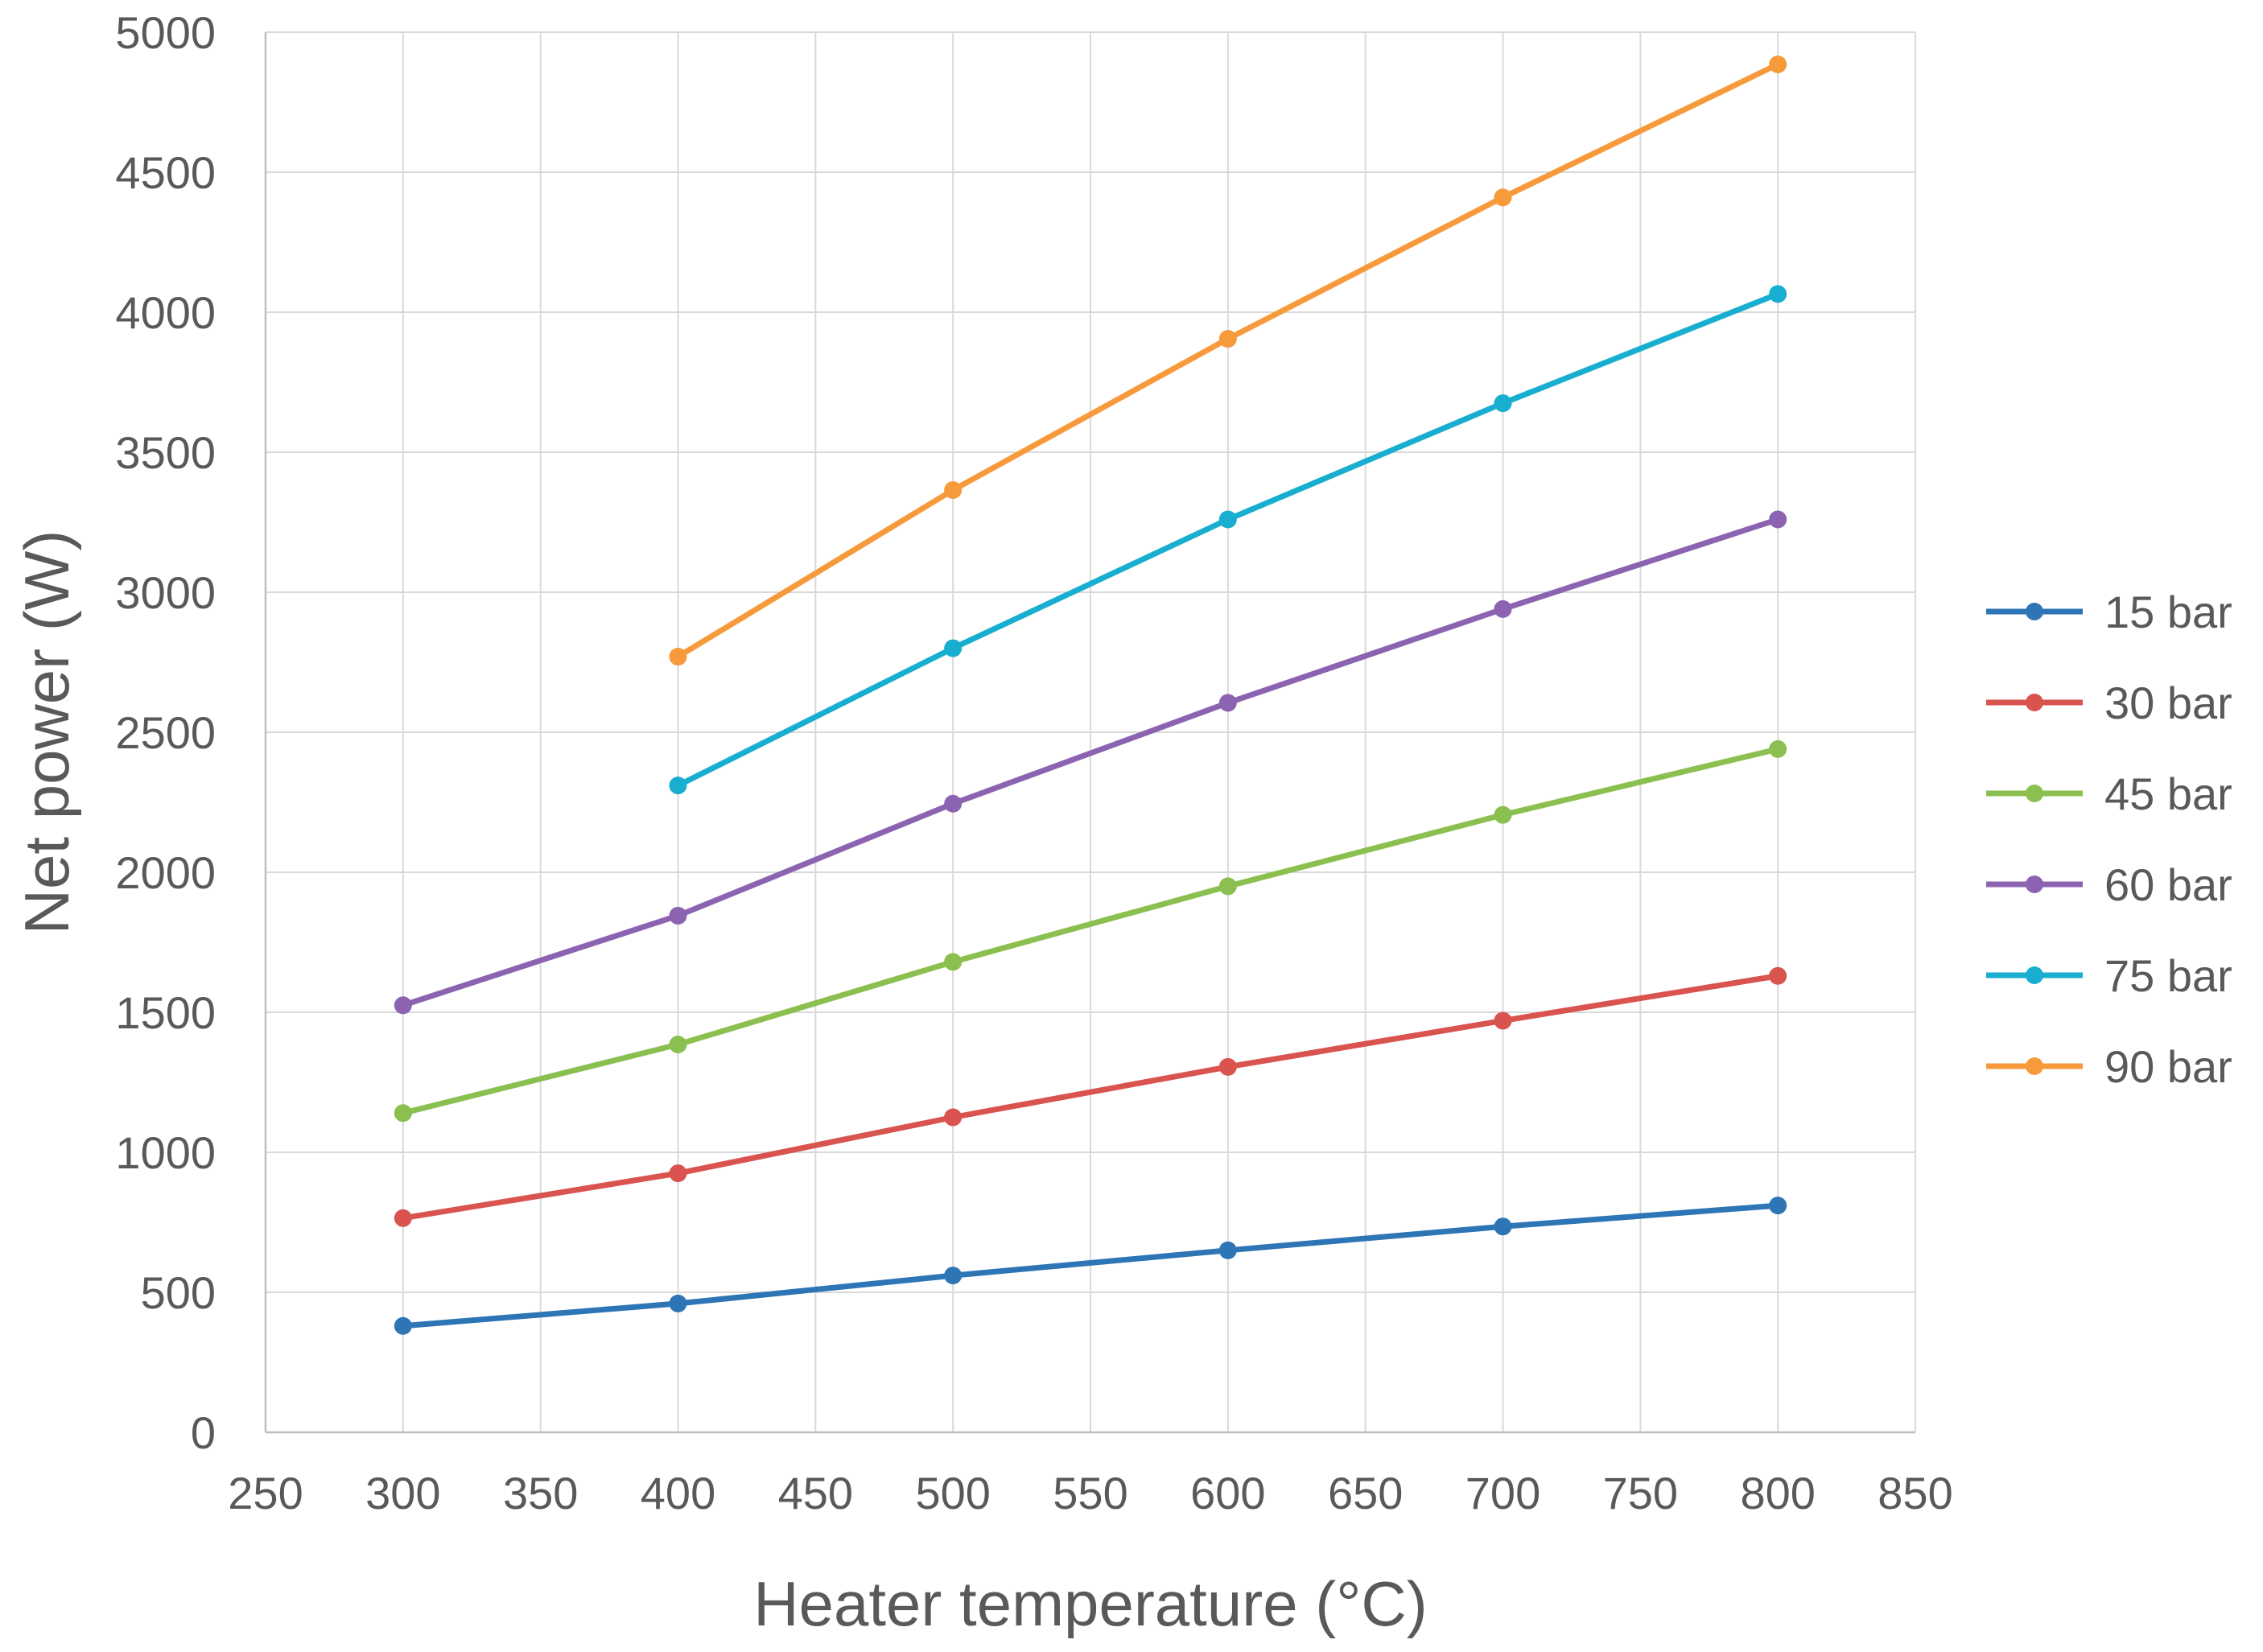 The width and height of the screenshot is (2263, 1652). I want to click on series-30-bar, so click(1090, 1096).